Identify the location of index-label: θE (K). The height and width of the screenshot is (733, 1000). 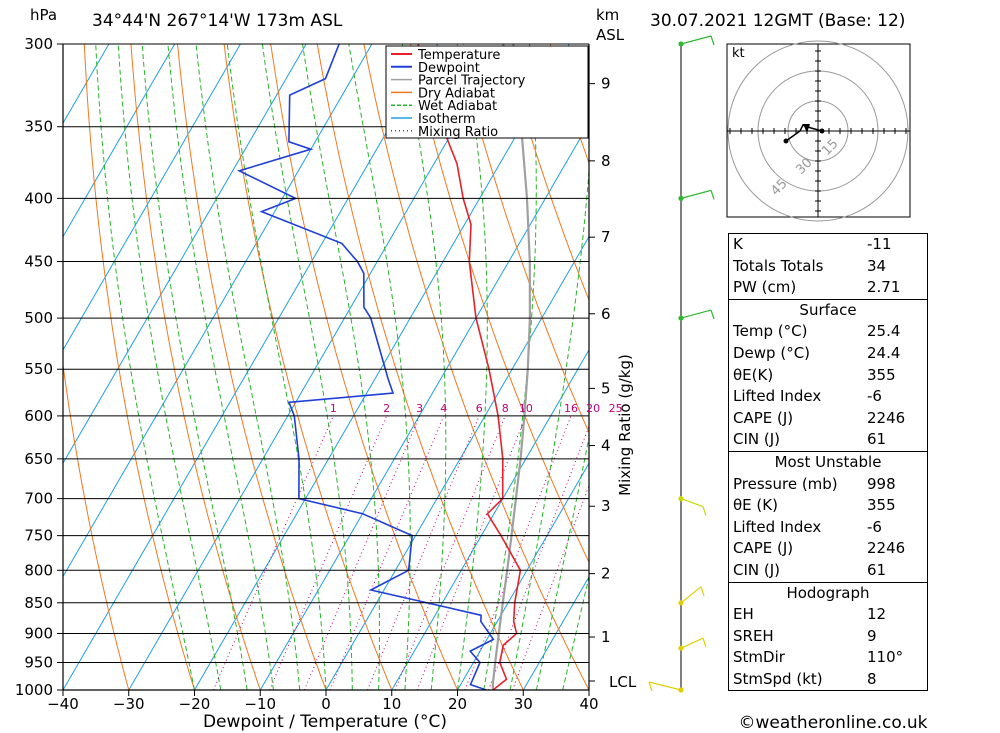
(755, 505).